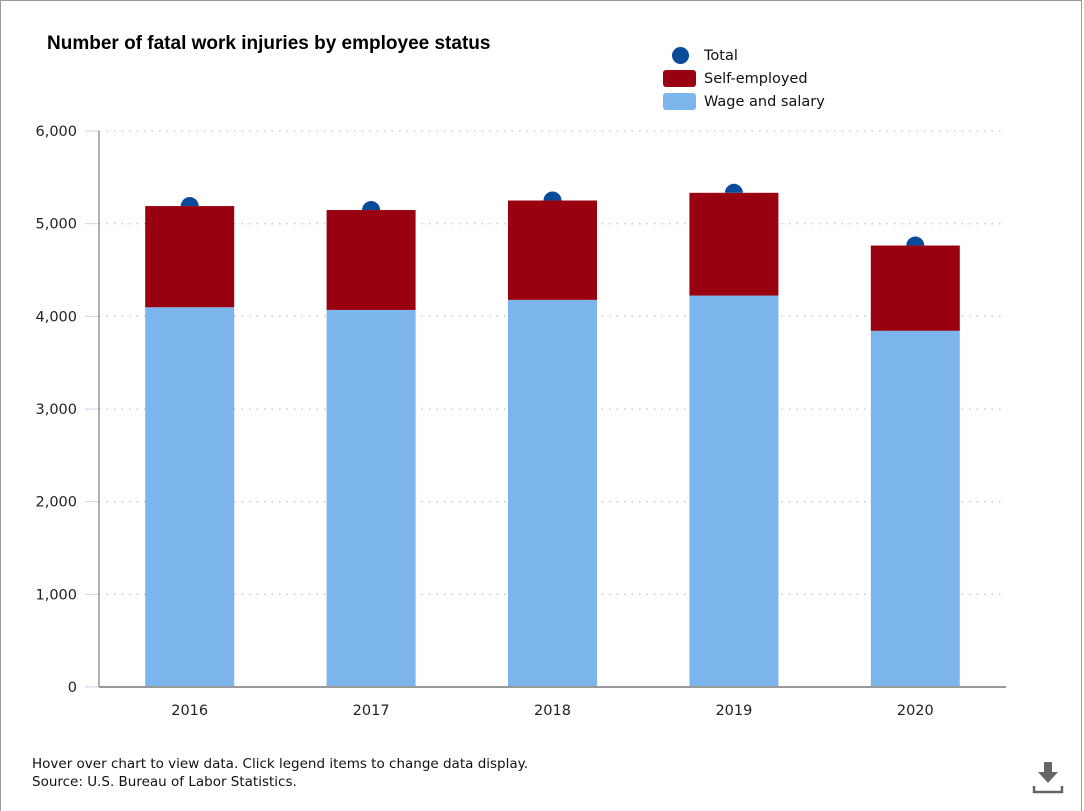 Image resolution: width=1084 pixels, height=811 pixels. I want to click on y-tick-label: 3,000, so click(56, 410).